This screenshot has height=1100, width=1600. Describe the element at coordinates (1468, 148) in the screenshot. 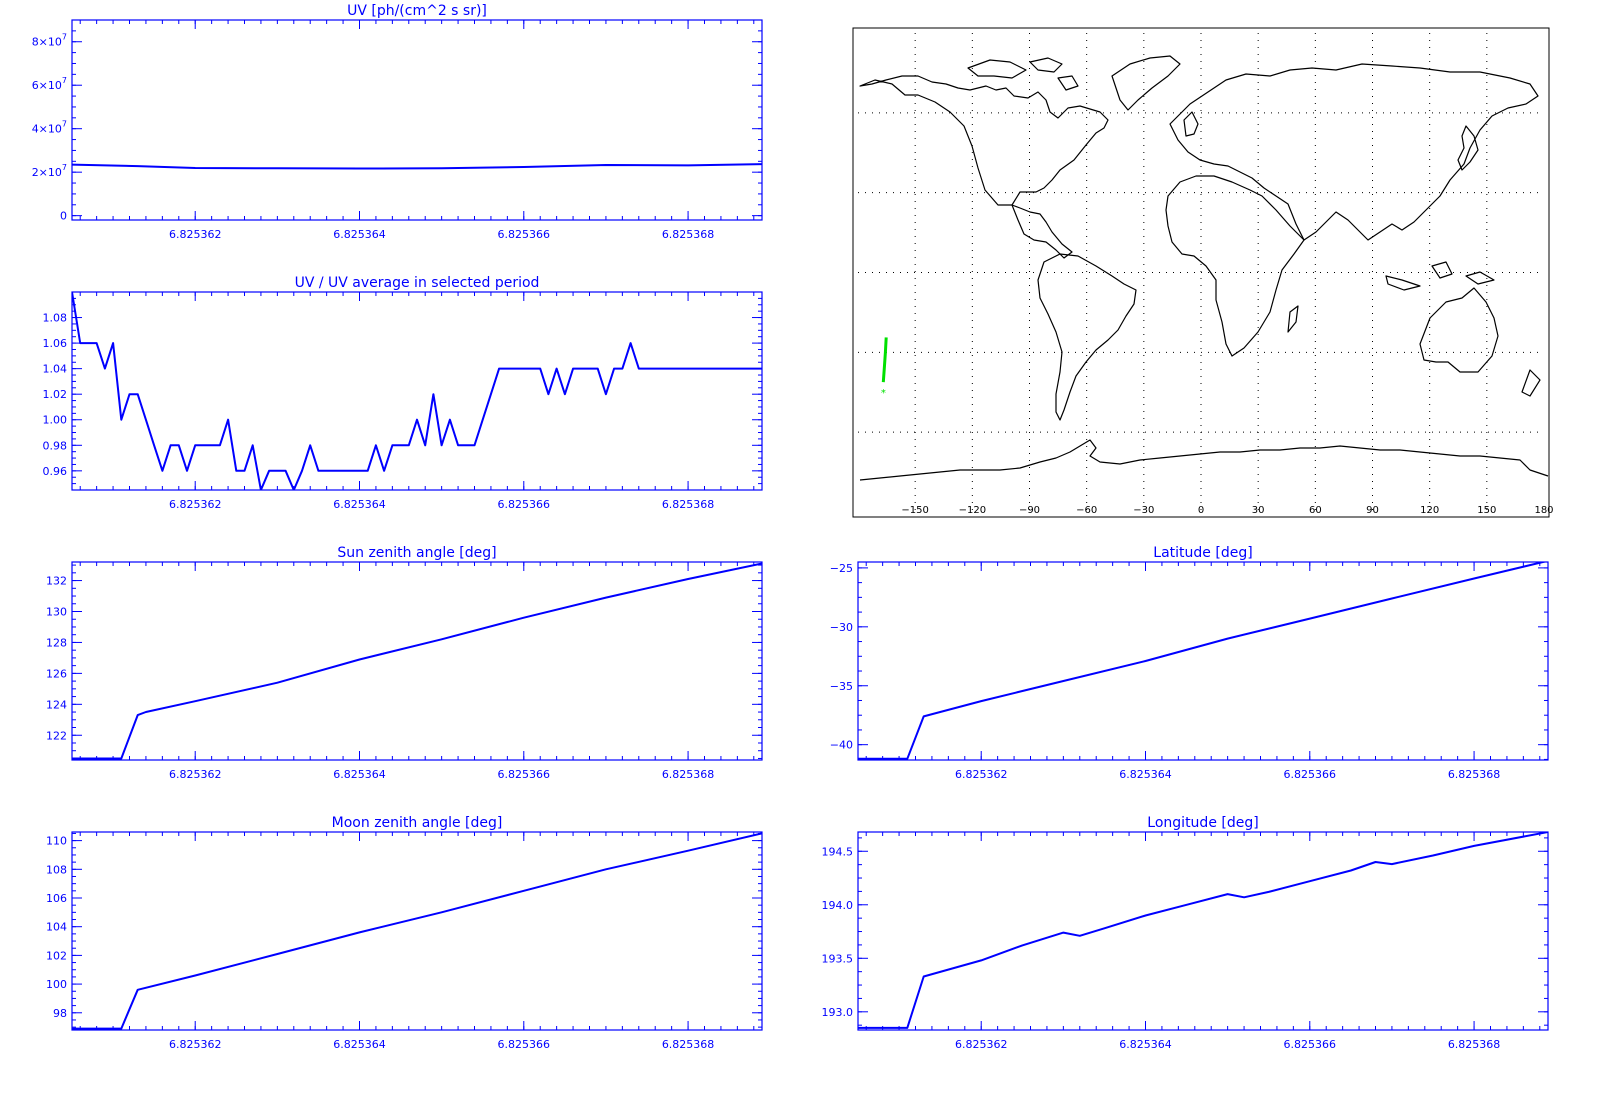

I see `coast-japan` at that location.